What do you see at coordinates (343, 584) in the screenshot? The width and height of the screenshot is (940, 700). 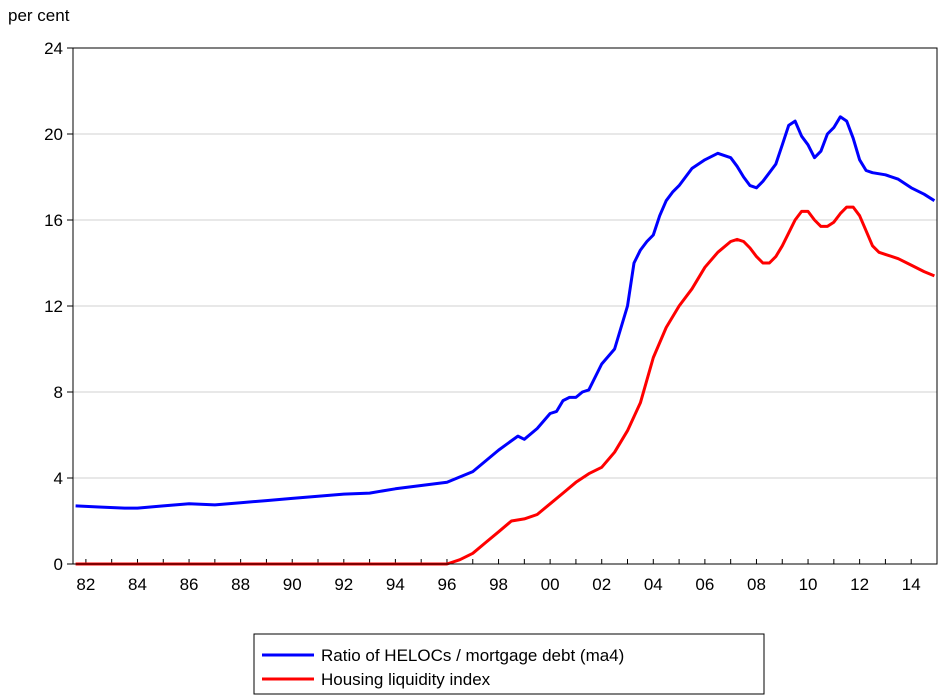 I see `x-tick-label: 92` at bounding box center [343, 584].